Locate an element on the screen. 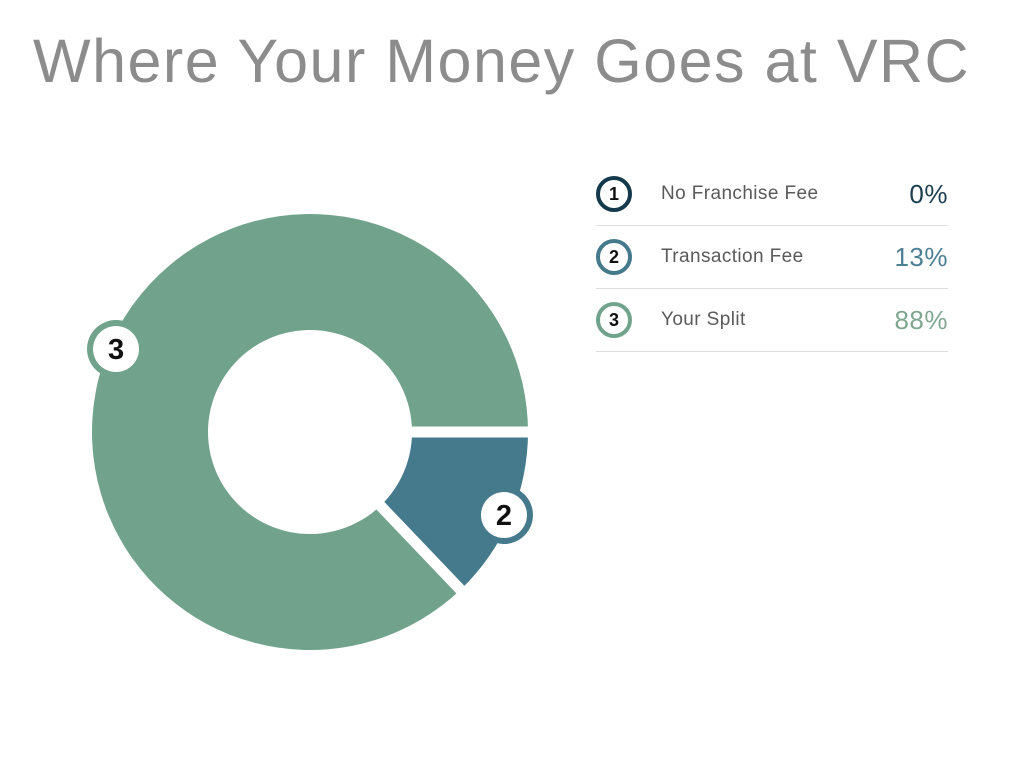 The height and width of the screenshot is (768, 1024). legend-row: 1 No Franchise Fee 0% is located at coordinates (772, 194).